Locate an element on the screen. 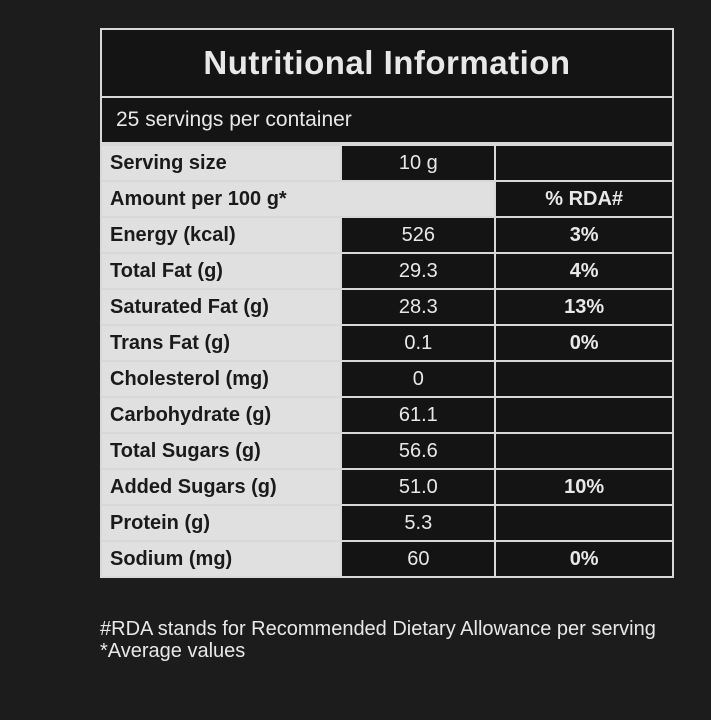 This screenshot has height=720, width=711. serving-size-value: 10 g is located at coordinates (418, 163).